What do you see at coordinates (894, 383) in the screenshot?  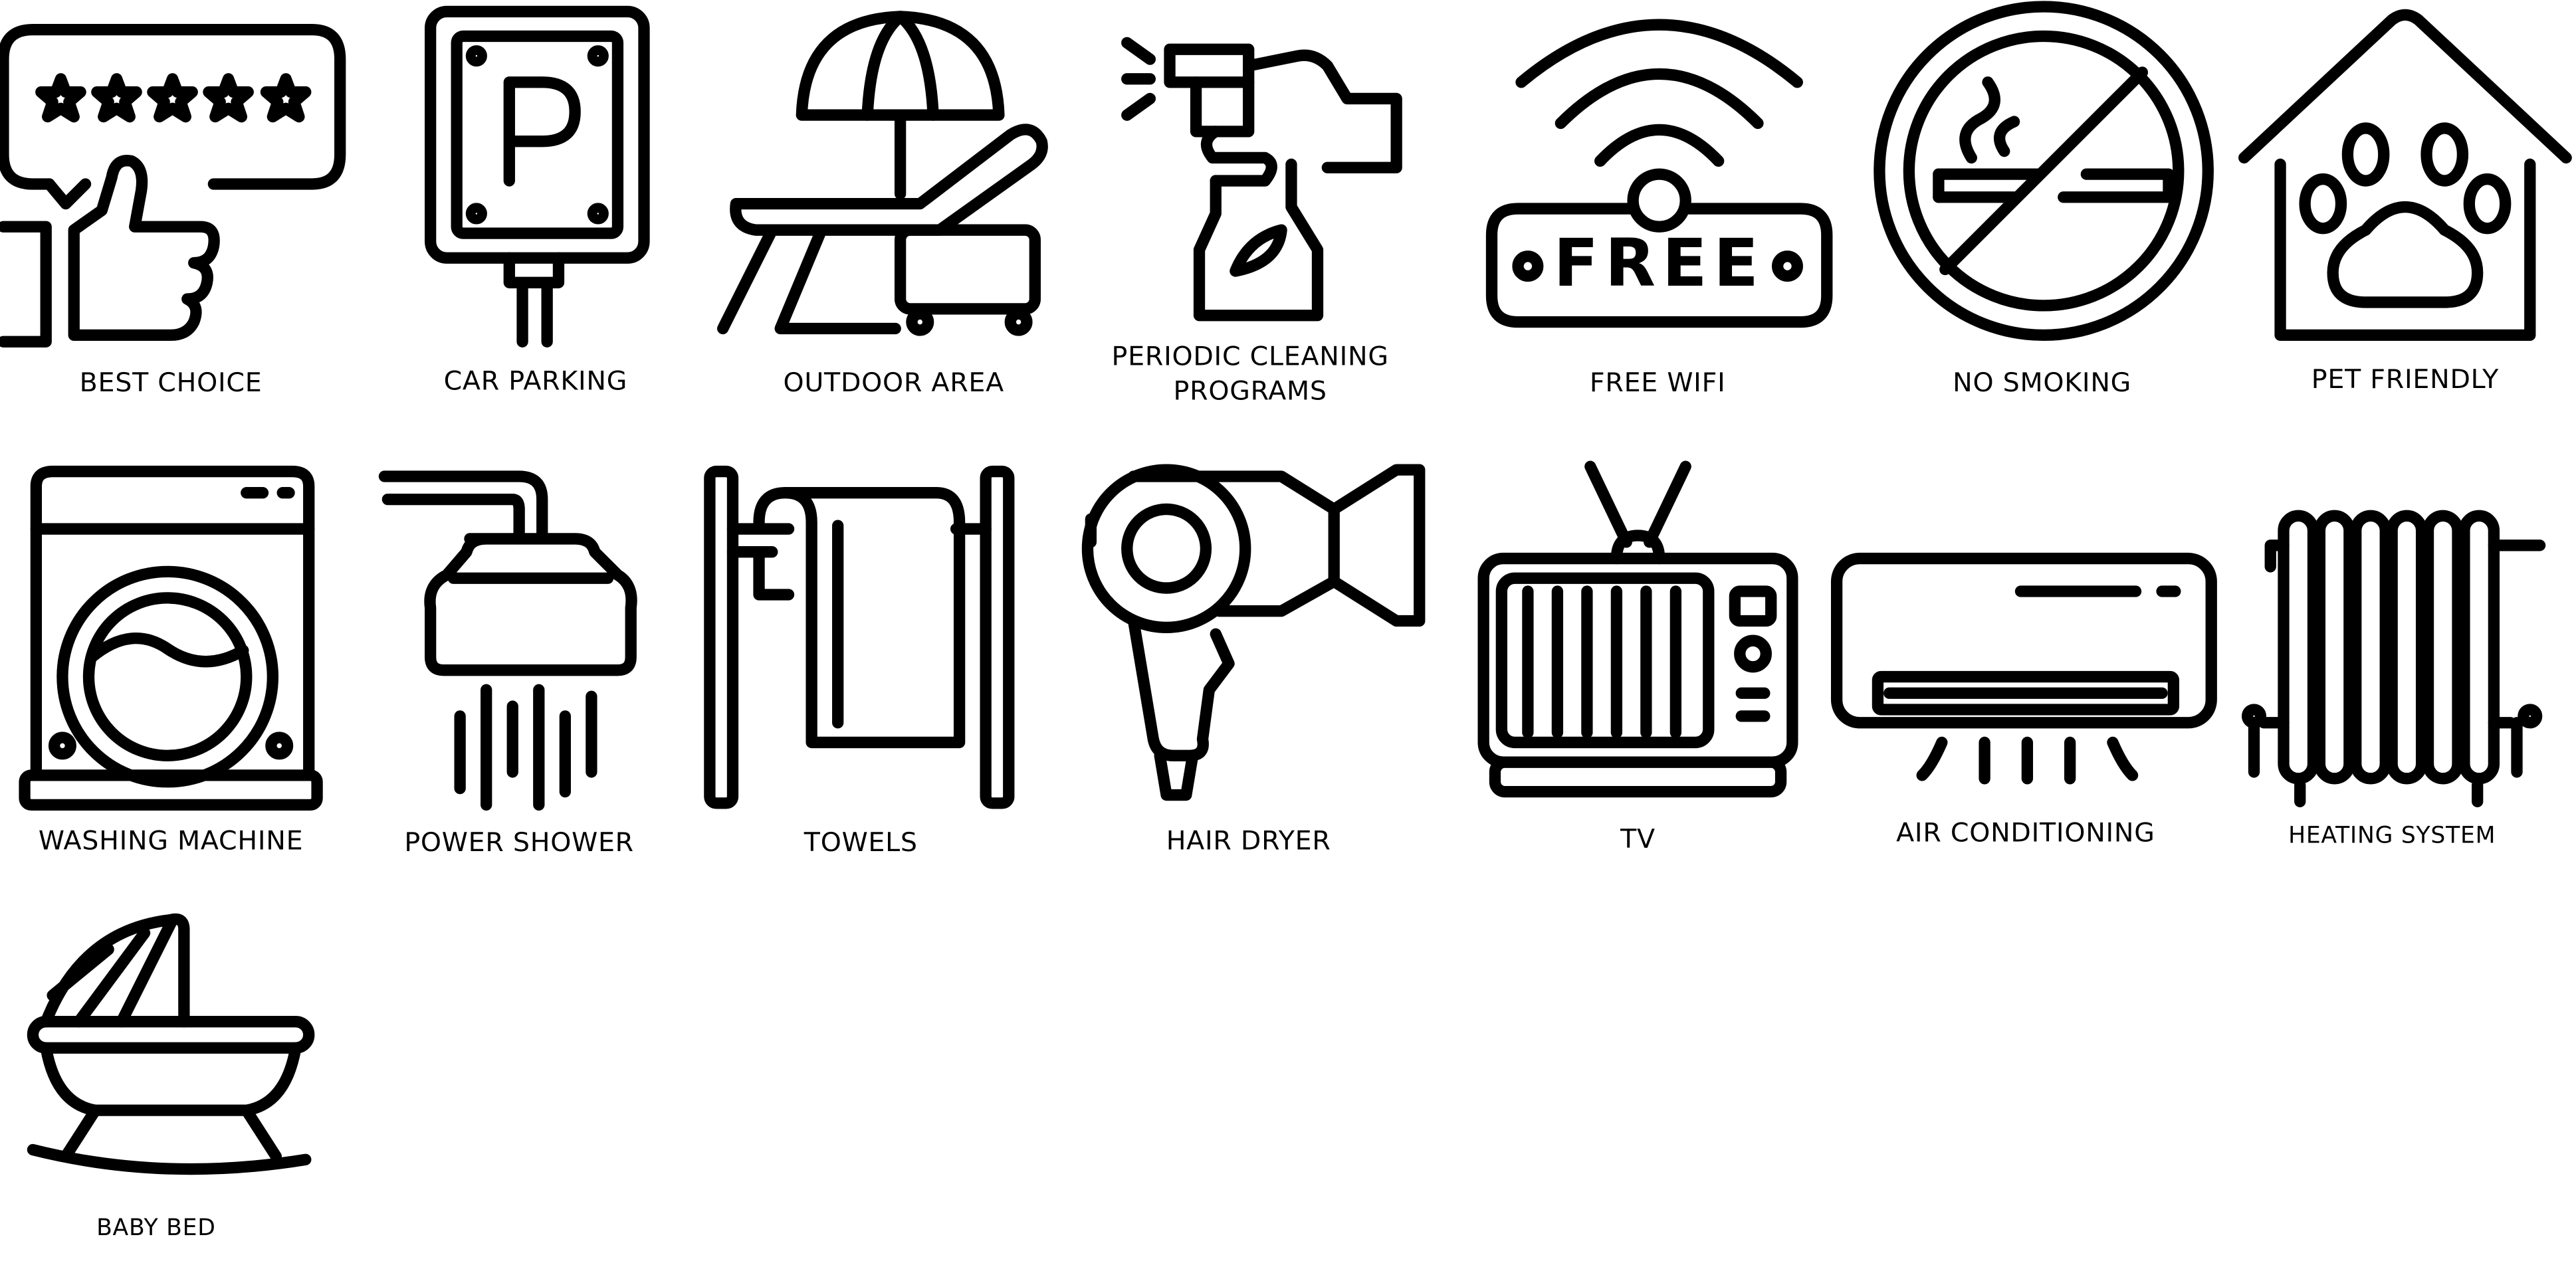 I see `icon-label: OUTDOOR AREA` at bounding box center [894, 383].